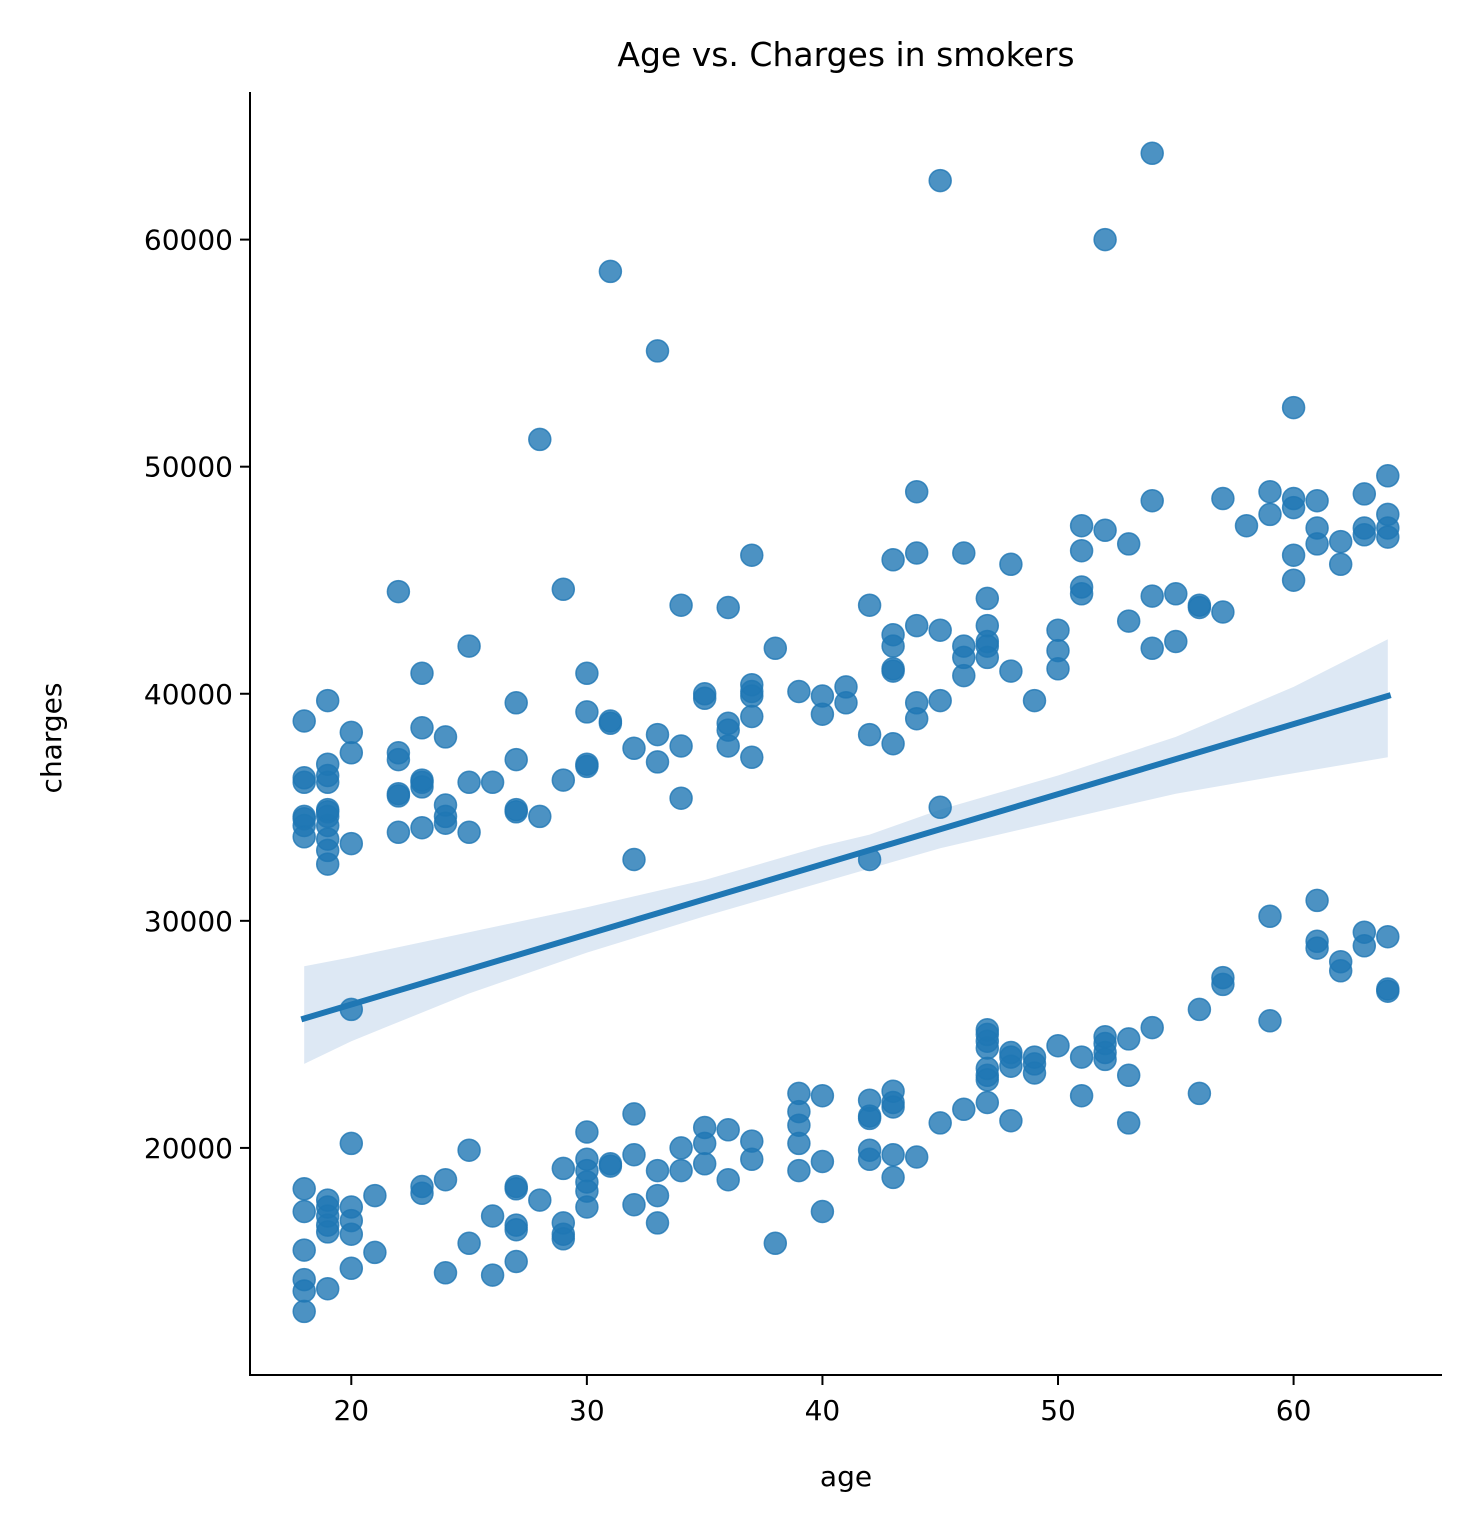 Image resolution: width=1472 pixels, height=1533 pixels. What do you see at coordinates (351, 1410) in the screenshot?
I see `x-tick-label: 20` at bounding box center [351, 1410].